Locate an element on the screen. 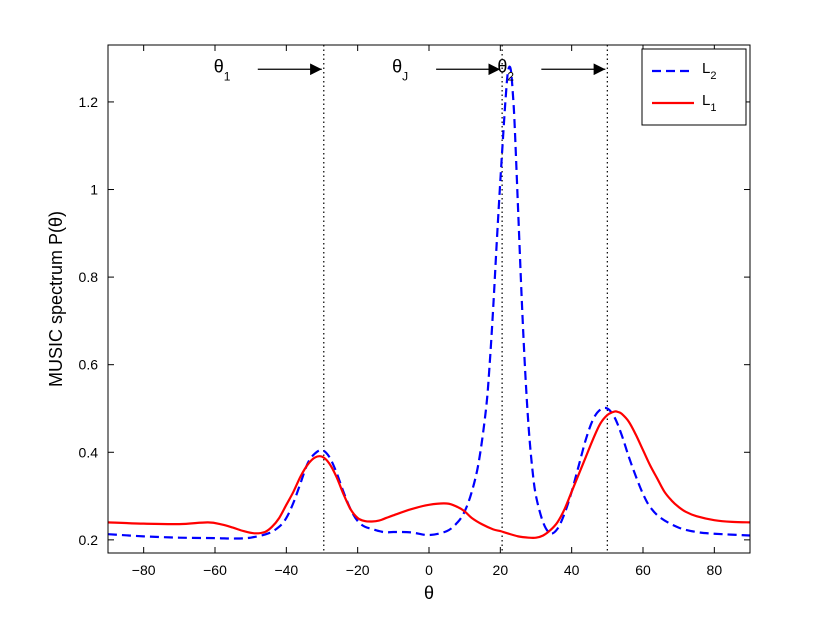 Image resolution: width=830 pixels, height=625 pixels. annotation-label-1: θ1 is located at coordinates (222, 69).